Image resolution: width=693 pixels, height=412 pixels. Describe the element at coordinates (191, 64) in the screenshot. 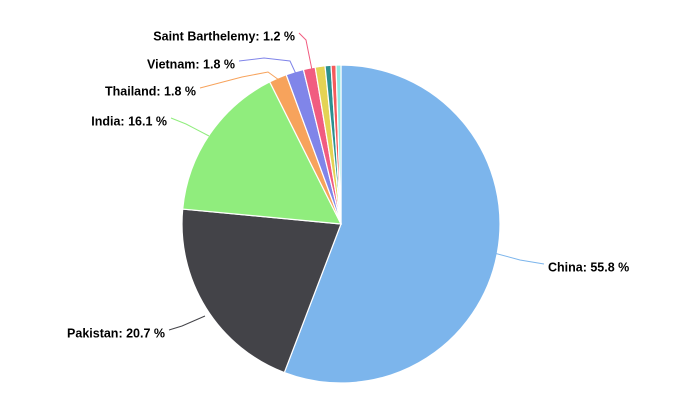

I see `data-label-vietnam: Vietnam: 1.8 %` at that location.